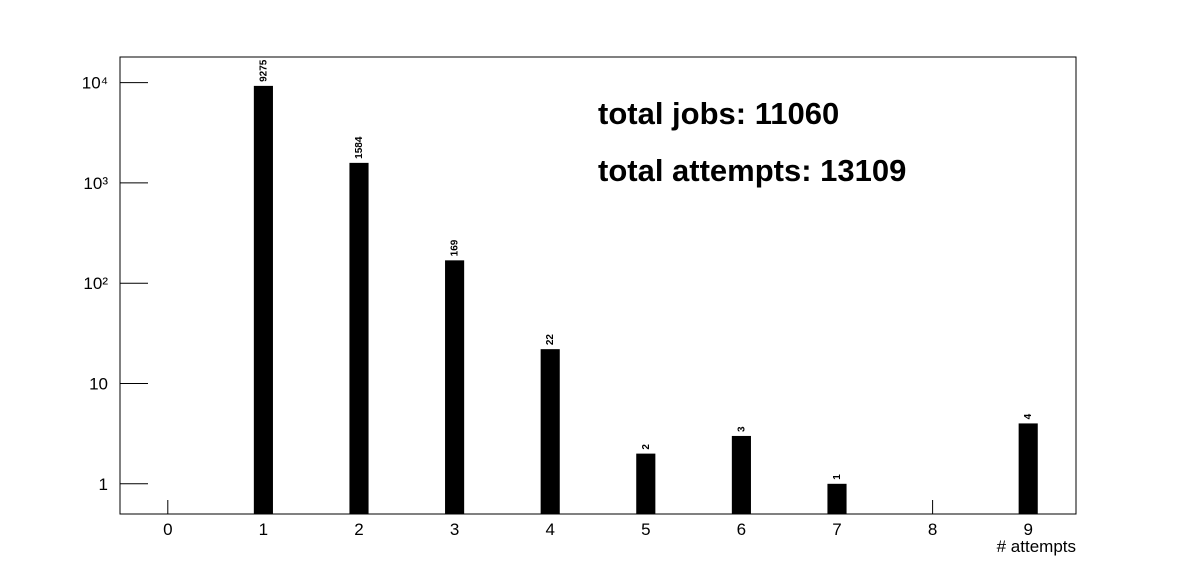 Image resolution: width=1196 pixels, height=572 pixels. What do you see at coordinates (263, 70) in the screenshot?
I see `value-label: 9275` at bounding box center [263, 70].